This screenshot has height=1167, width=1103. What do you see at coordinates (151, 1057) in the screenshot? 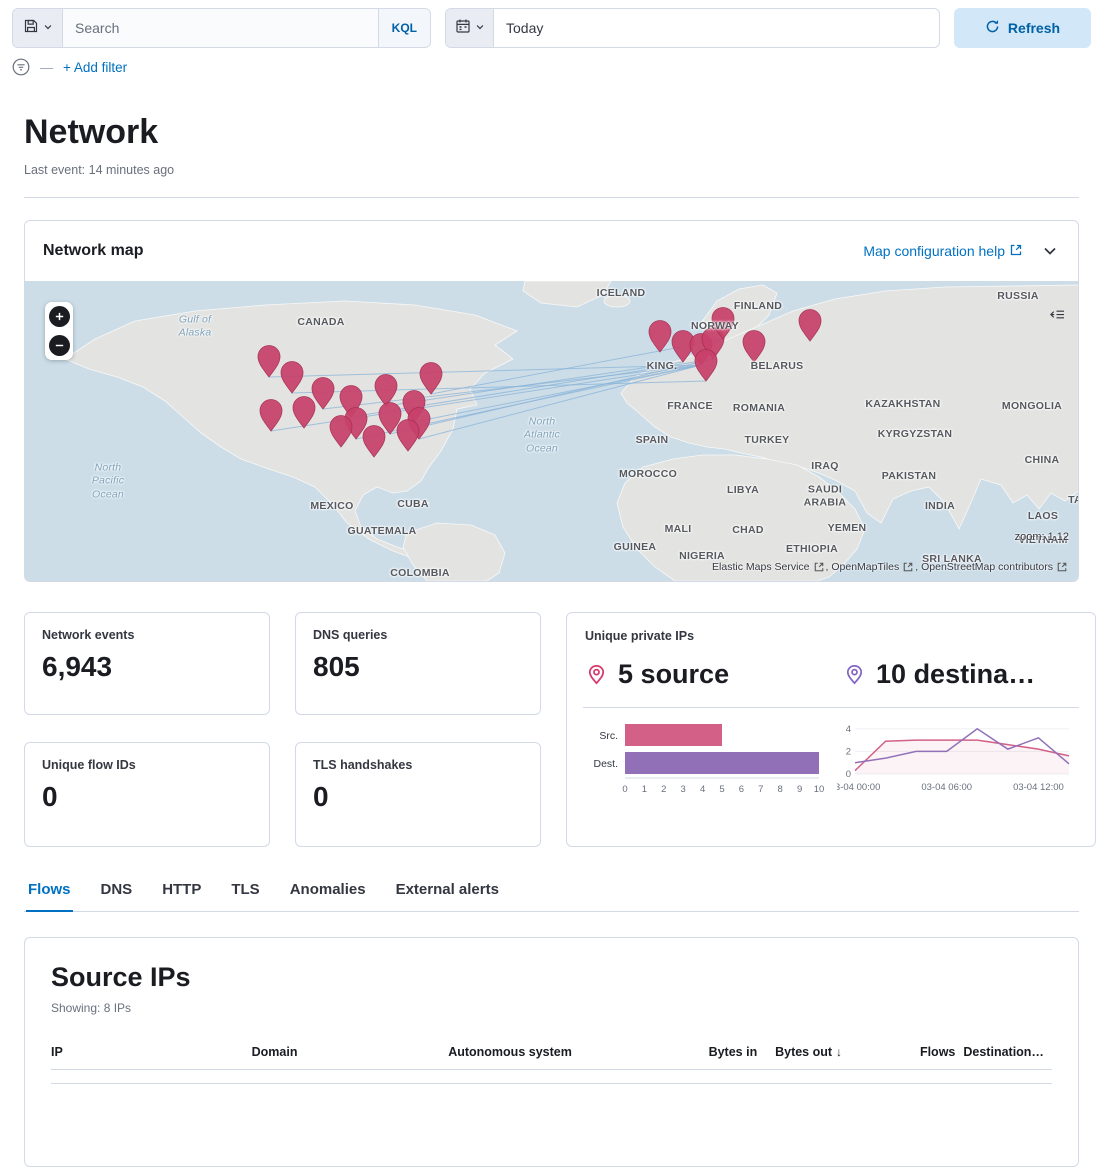
I see `column-header-ip: IP` at bounding box center [151, 1057].